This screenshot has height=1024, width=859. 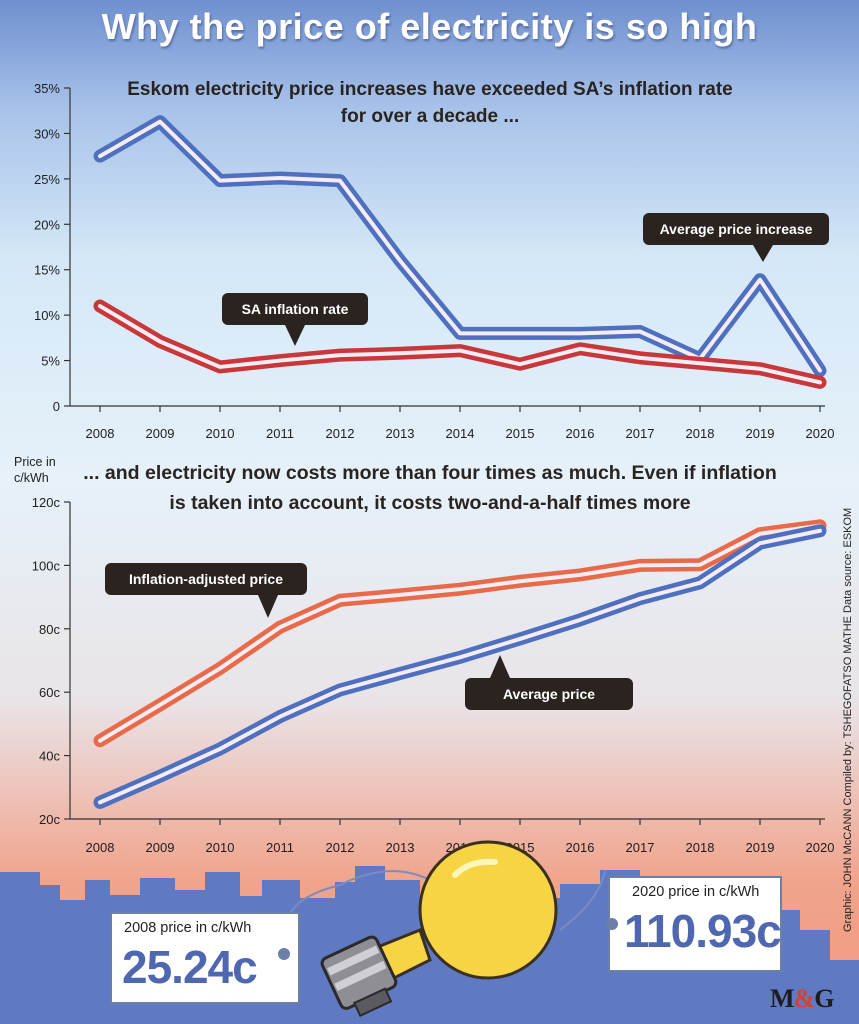 What do you see at coordinates (47, 179) in the screenshot?
I see `y-tick-label: 25%` at bounding box center [47, 179].